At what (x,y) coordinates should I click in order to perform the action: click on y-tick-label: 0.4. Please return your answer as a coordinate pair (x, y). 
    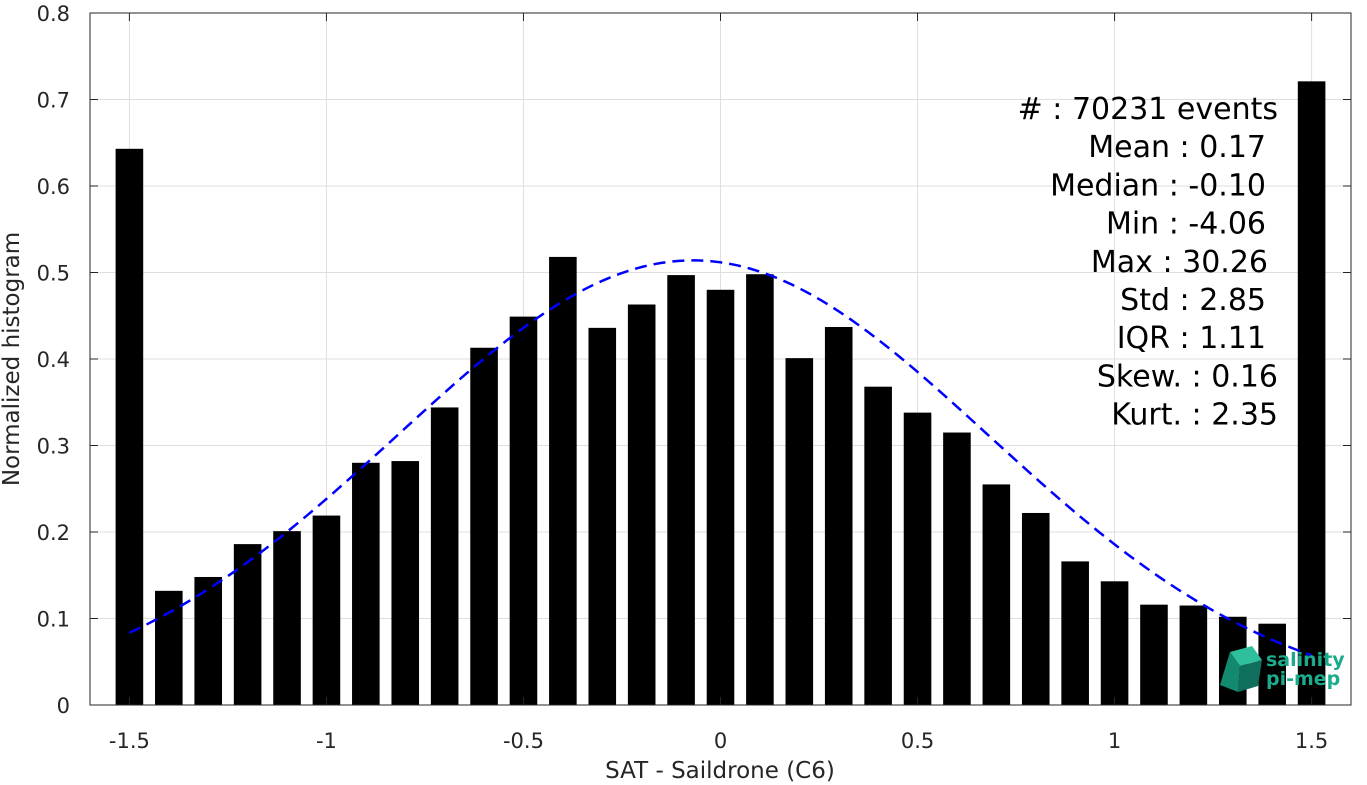
    Looking at the image, I should click on (53, 360).